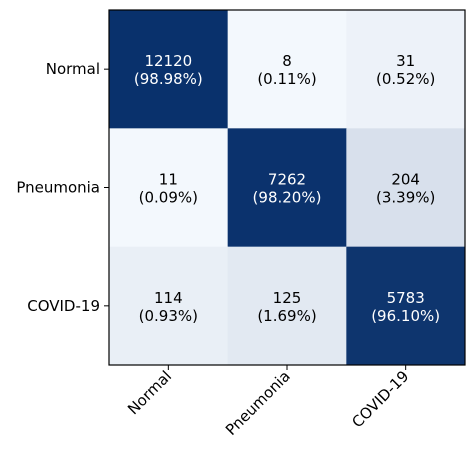 The width and height of the screenshot is (474, 453). Describe the element at coordinates (286, 79) in the screenshot. I see `cell-percent-label: (0.11%)` at that location.